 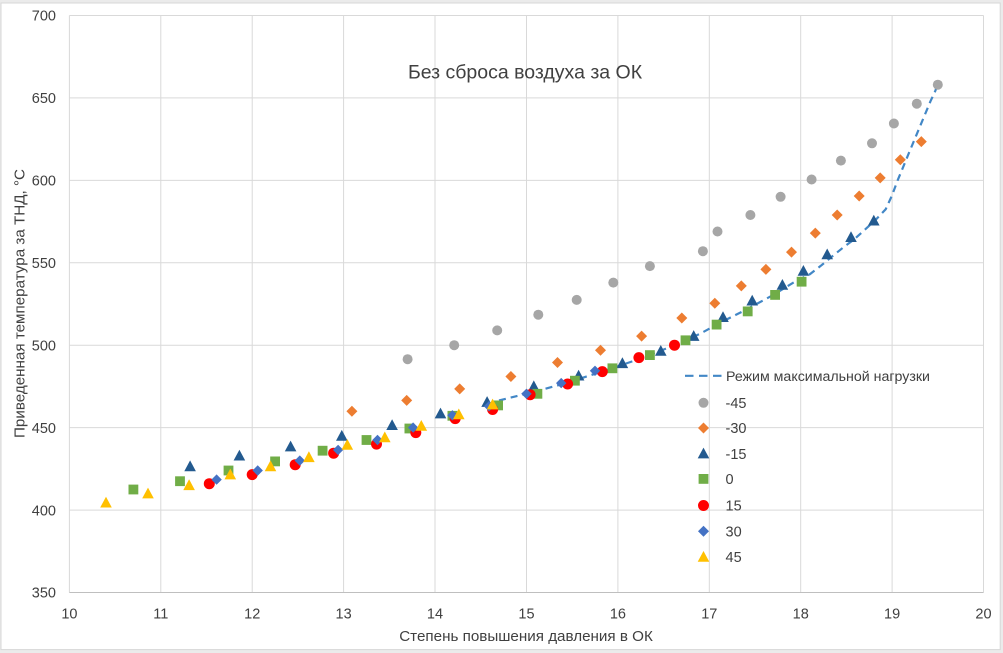 What do you see at coordinates (44, 594) in the screenshot?
I see `svg-text: 350` at bounding box center [44, 594].